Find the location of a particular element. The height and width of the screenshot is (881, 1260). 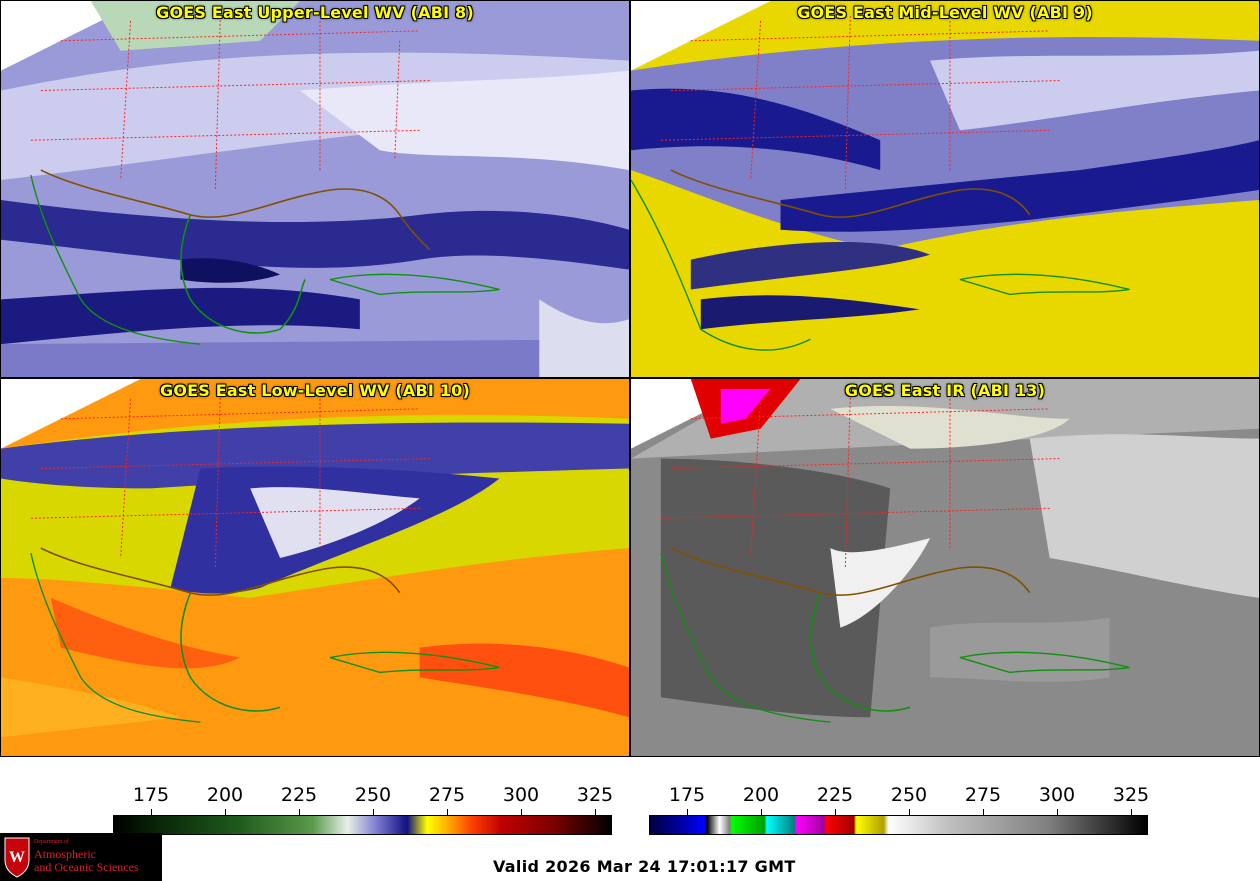

panel-title: GOES East Mid-Level WV (ABI 9) is located at coordinates (945, 12).